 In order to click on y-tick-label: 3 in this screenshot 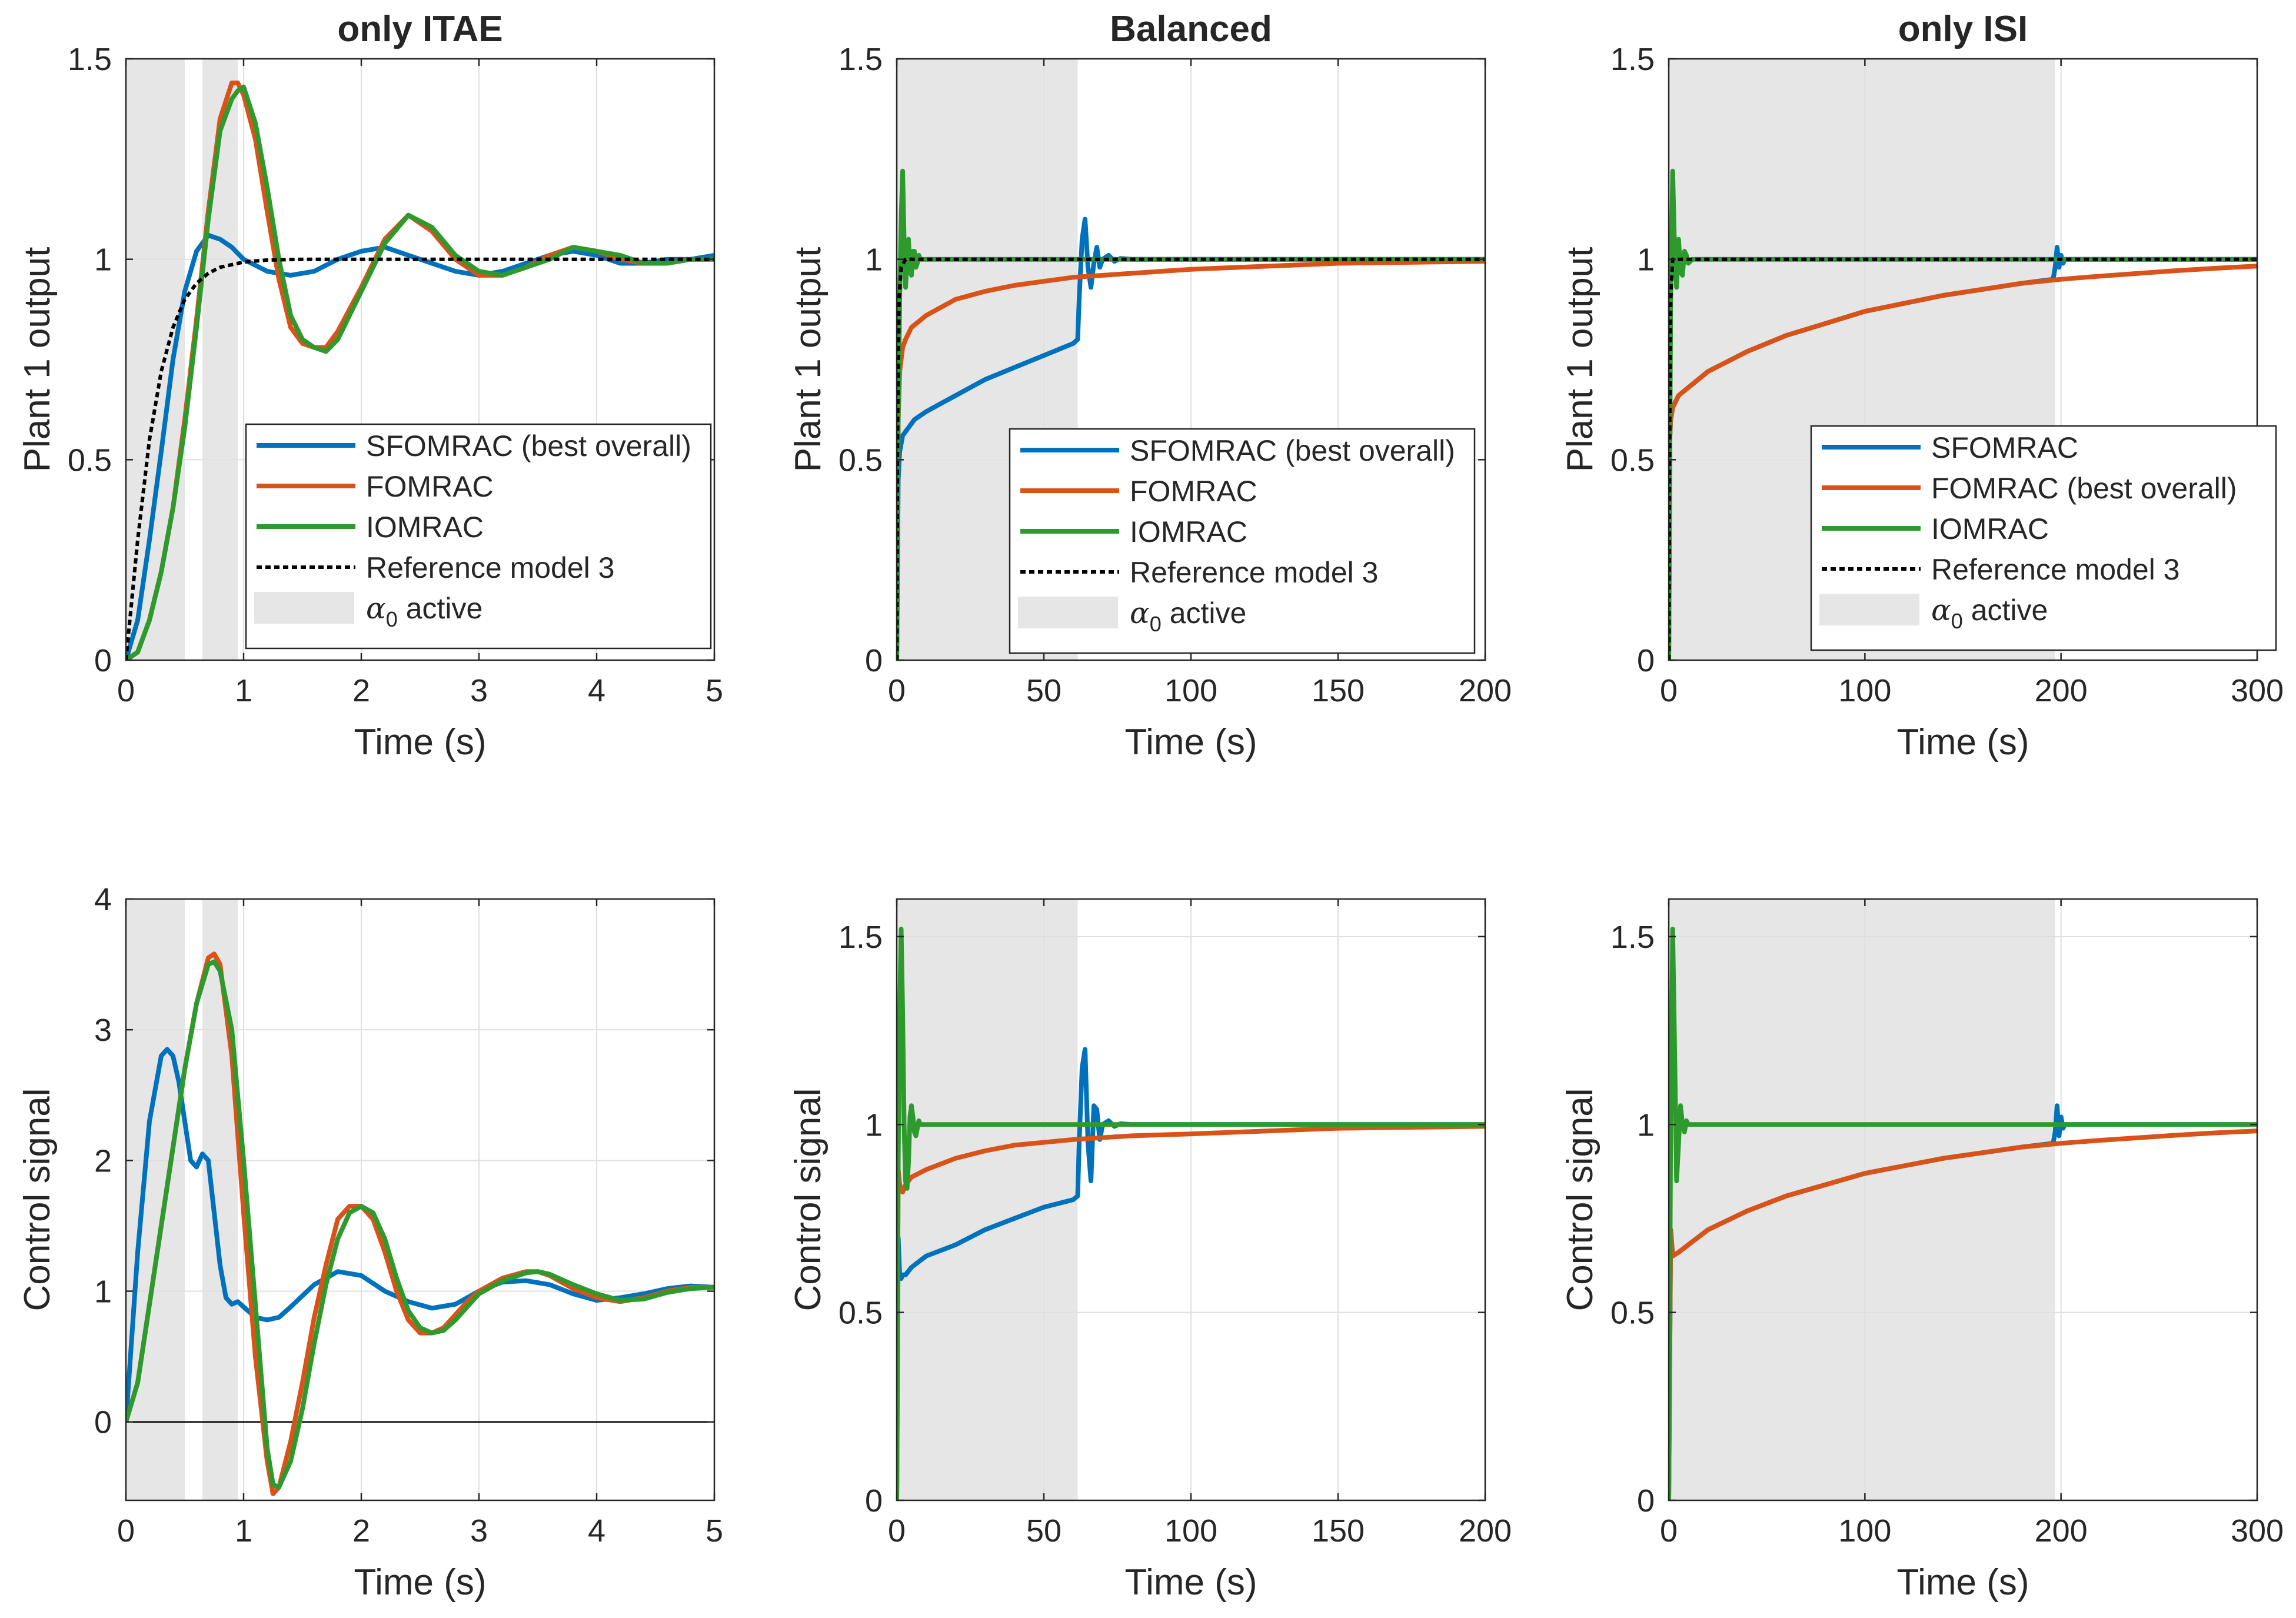, I will do `click(103, 1030)`.